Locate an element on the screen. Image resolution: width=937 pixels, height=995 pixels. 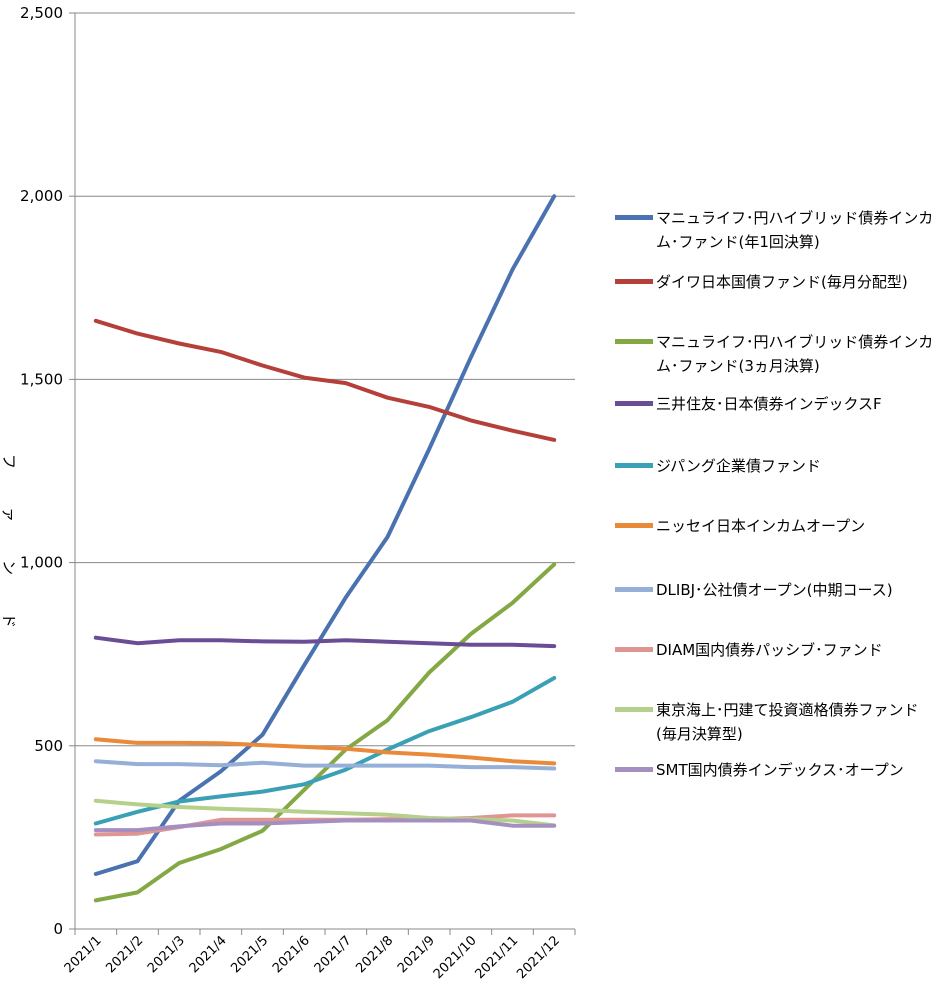
y-tick-label: 1,500 is located at coordinates (41, 379).